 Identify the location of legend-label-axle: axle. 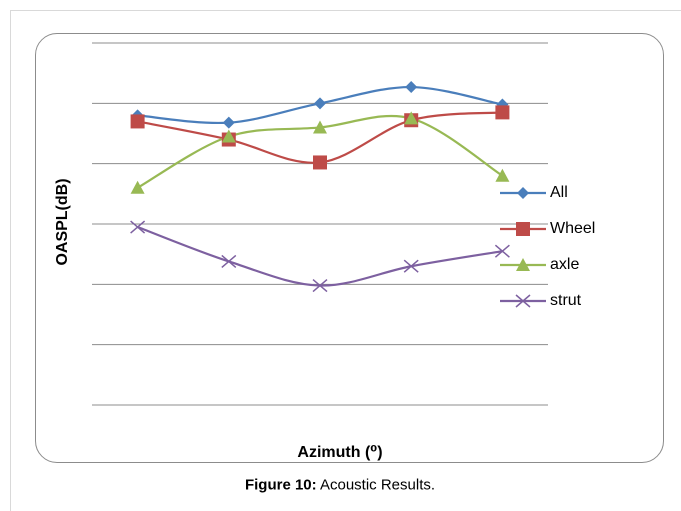
(565, 264).